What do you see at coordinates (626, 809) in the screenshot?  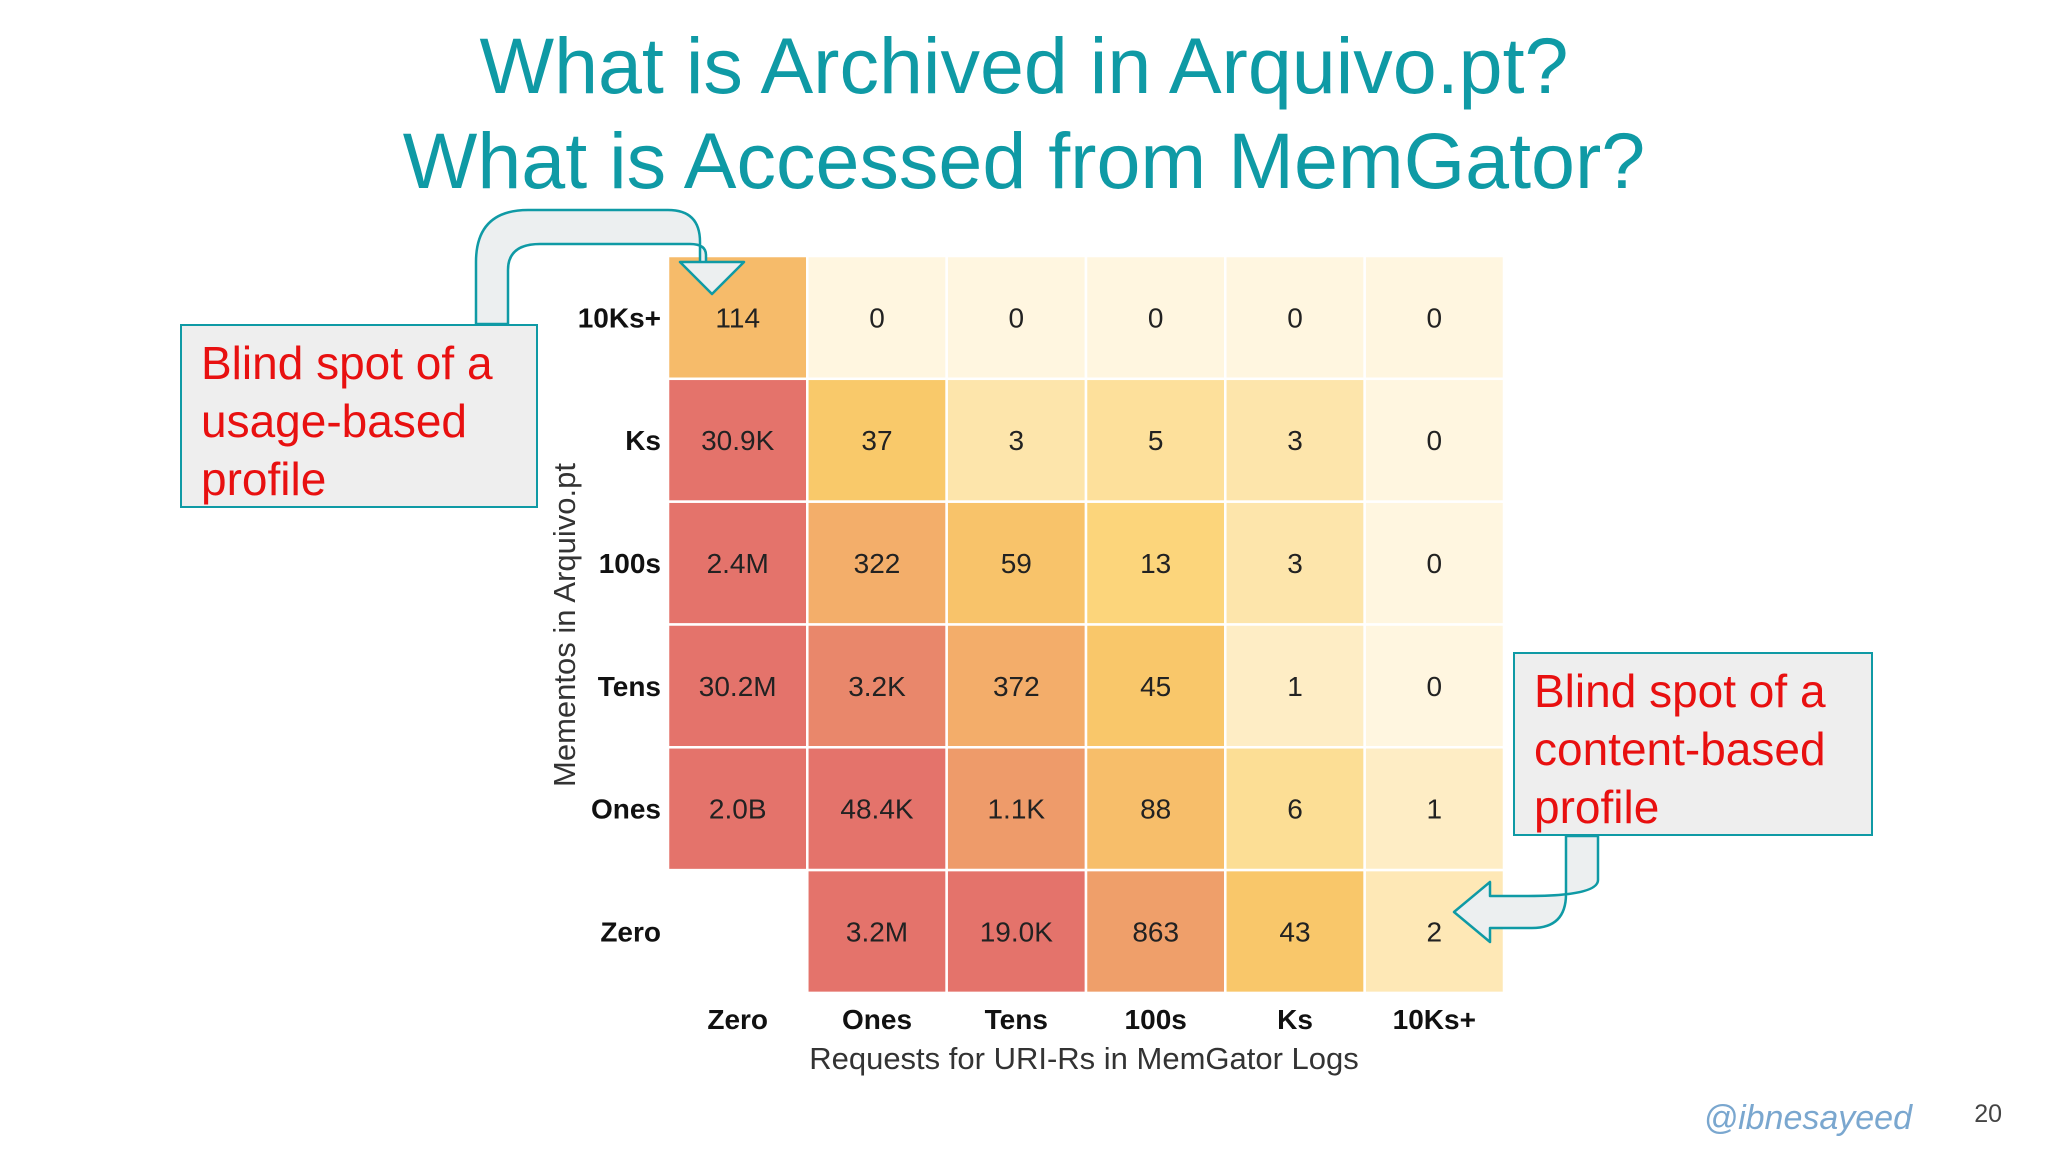 I see `y-tick-label: Ones` at bounding box center [626, 809].